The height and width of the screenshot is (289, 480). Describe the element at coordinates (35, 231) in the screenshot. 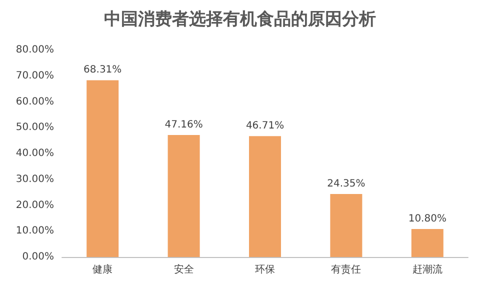

I see `y-tick-label: 10.00%` at that location.